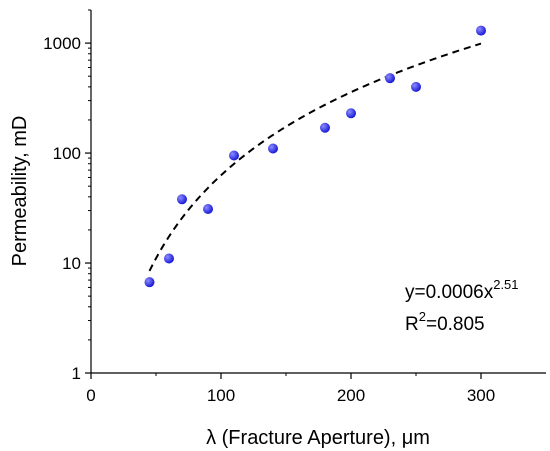 The image size is (550, 451). What do you see at coordinates (412, 324) in the screenshot?
I see `r-squared-letter: R` at bounding box center [412, 324].